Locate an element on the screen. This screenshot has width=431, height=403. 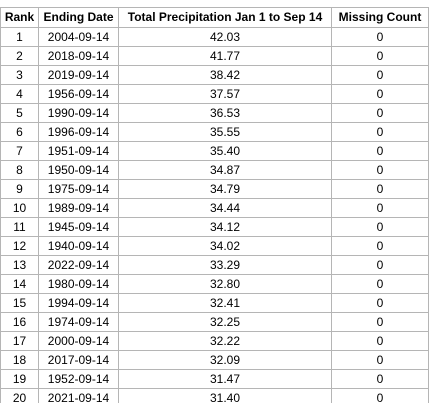
ending-date-cell: 2017-09-14 is located at coordinates (79, 360).